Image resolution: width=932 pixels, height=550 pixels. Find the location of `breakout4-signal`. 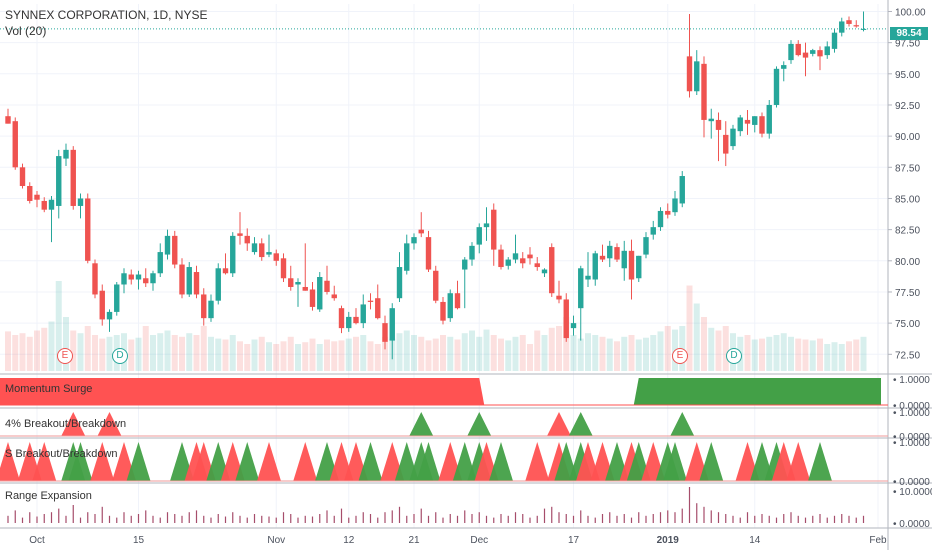

breakout4-signal is located at coordinates (580, 424).